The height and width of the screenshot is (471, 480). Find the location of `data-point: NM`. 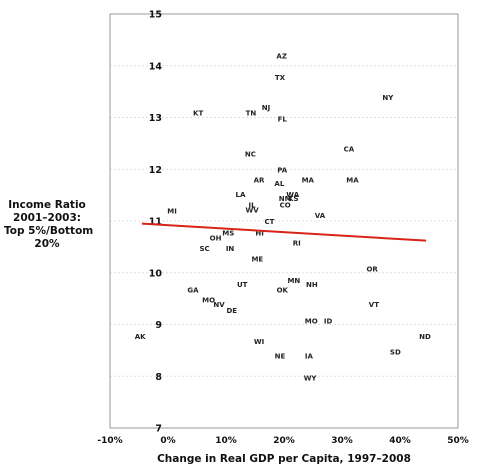

data-point: NM is located at coordinates (285, 199).